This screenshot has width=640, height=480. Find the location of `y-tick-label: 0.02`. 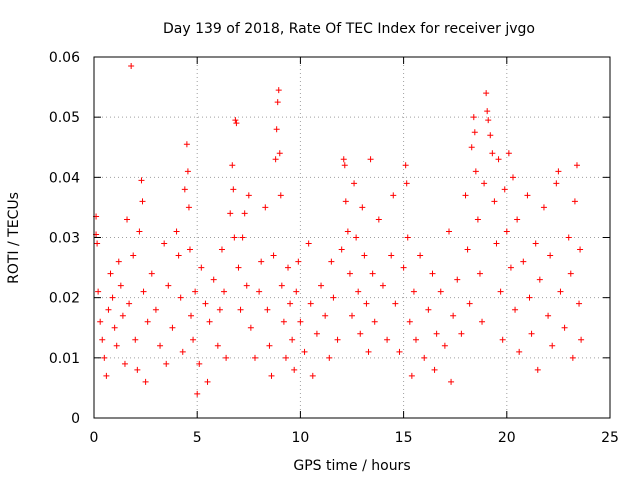

y-tick-label: 0.02 is located at coordinates (64, 299).